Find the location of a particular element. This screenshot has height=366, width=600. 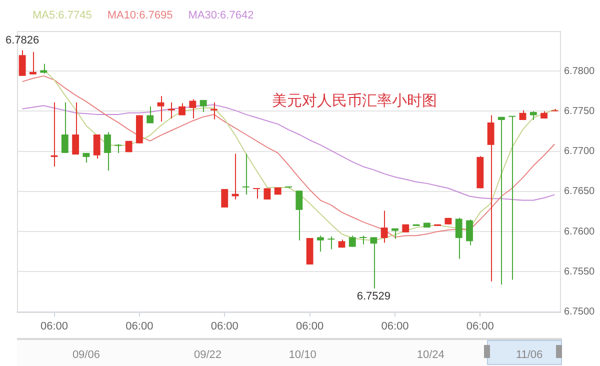

text: 6.7826 is located at coordinates (23, 40).